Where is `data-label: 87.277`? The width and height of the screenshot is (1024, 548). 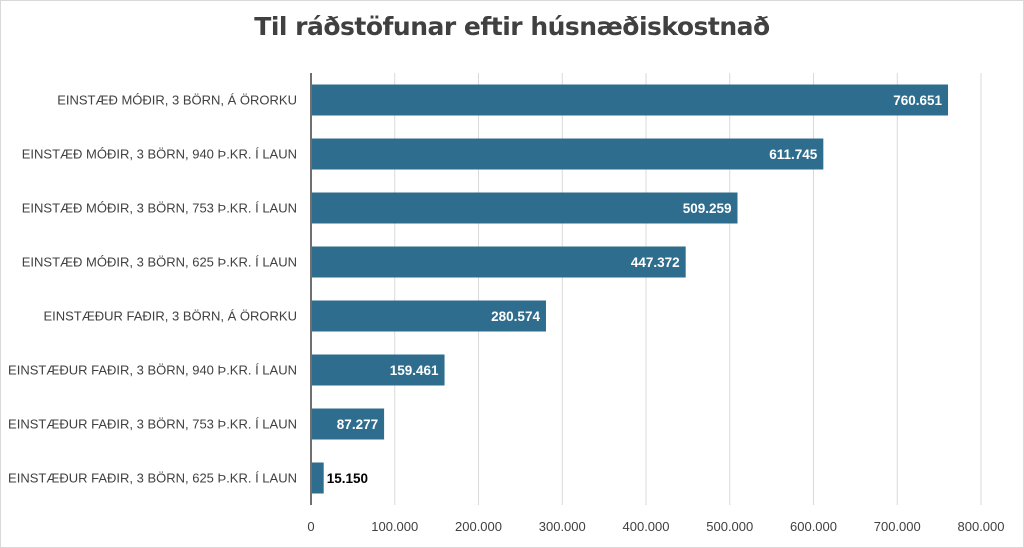
data-label: 87.277 is located at coordinates (357, 424).